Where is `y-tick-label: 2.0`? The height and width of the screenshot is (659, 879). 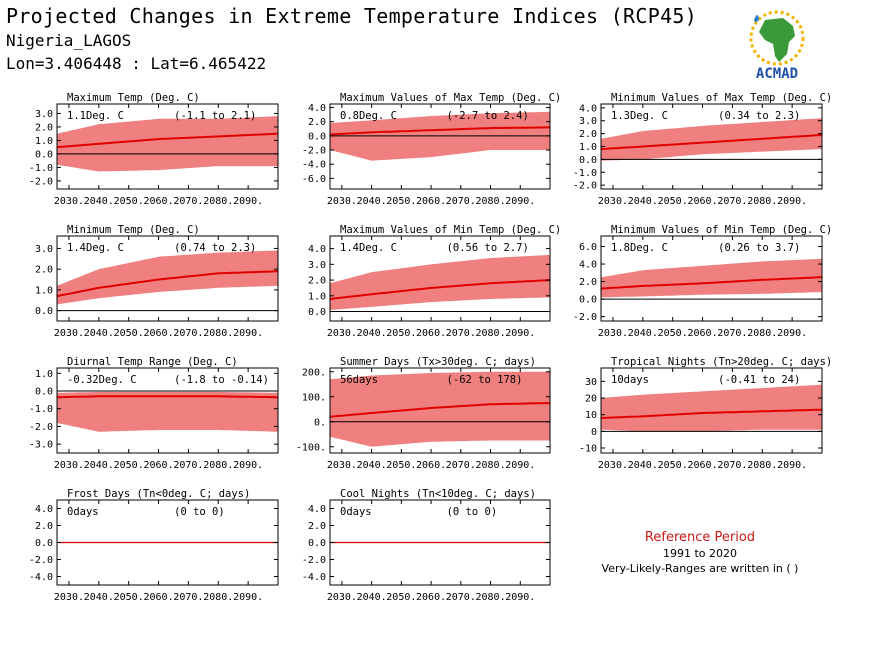 y-tick-label: 2.0 is located at coordinates (44, 127).